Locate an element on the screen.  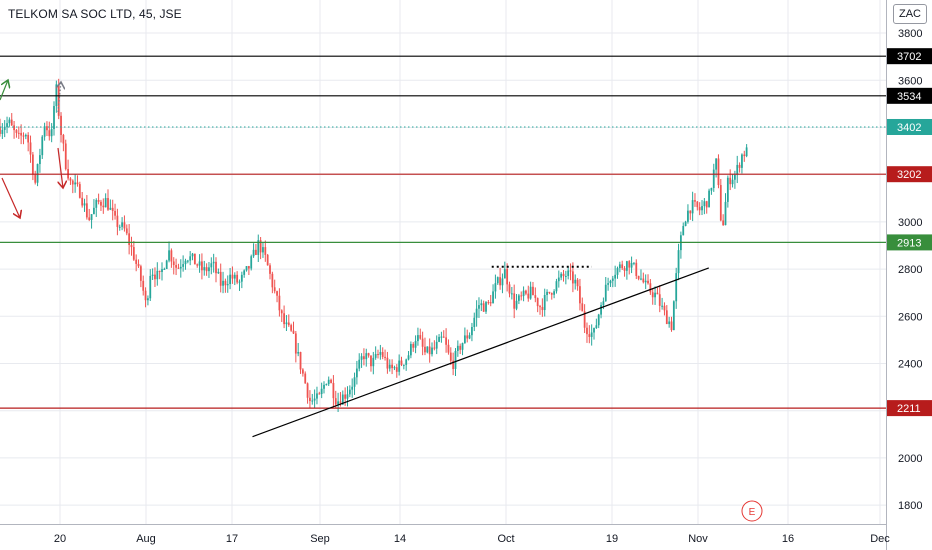
time-tick-label: 16 is located at coordinates (788, 539).